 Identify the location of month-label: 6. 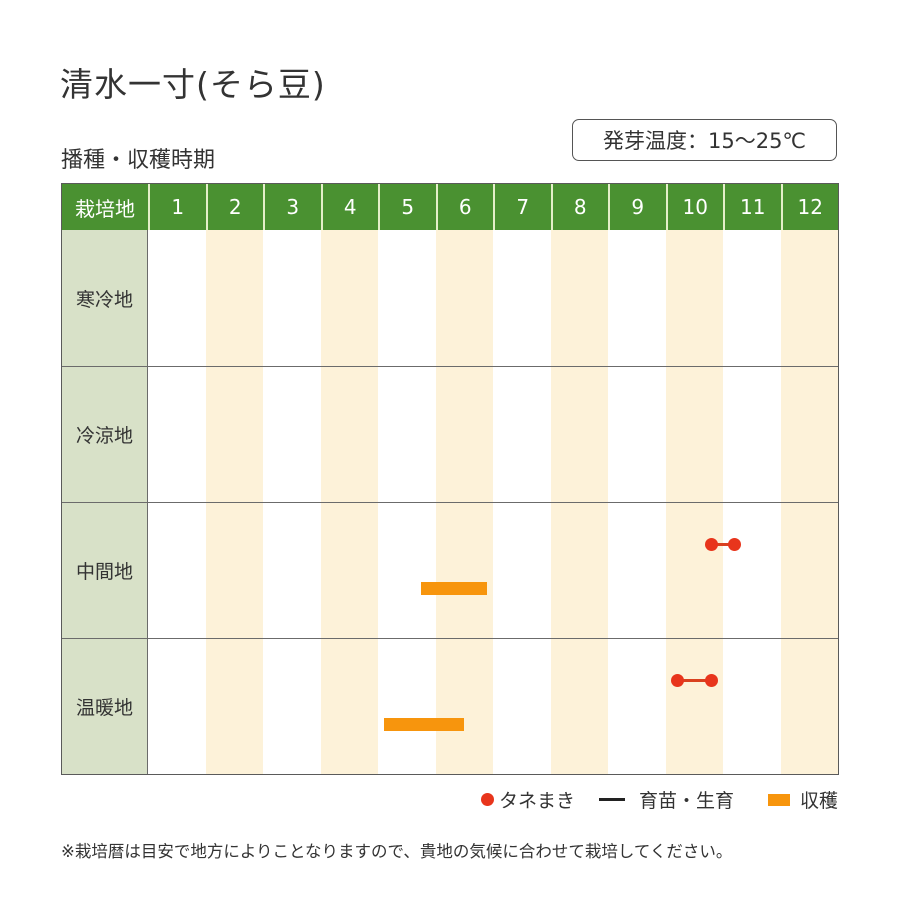
(465, 207).